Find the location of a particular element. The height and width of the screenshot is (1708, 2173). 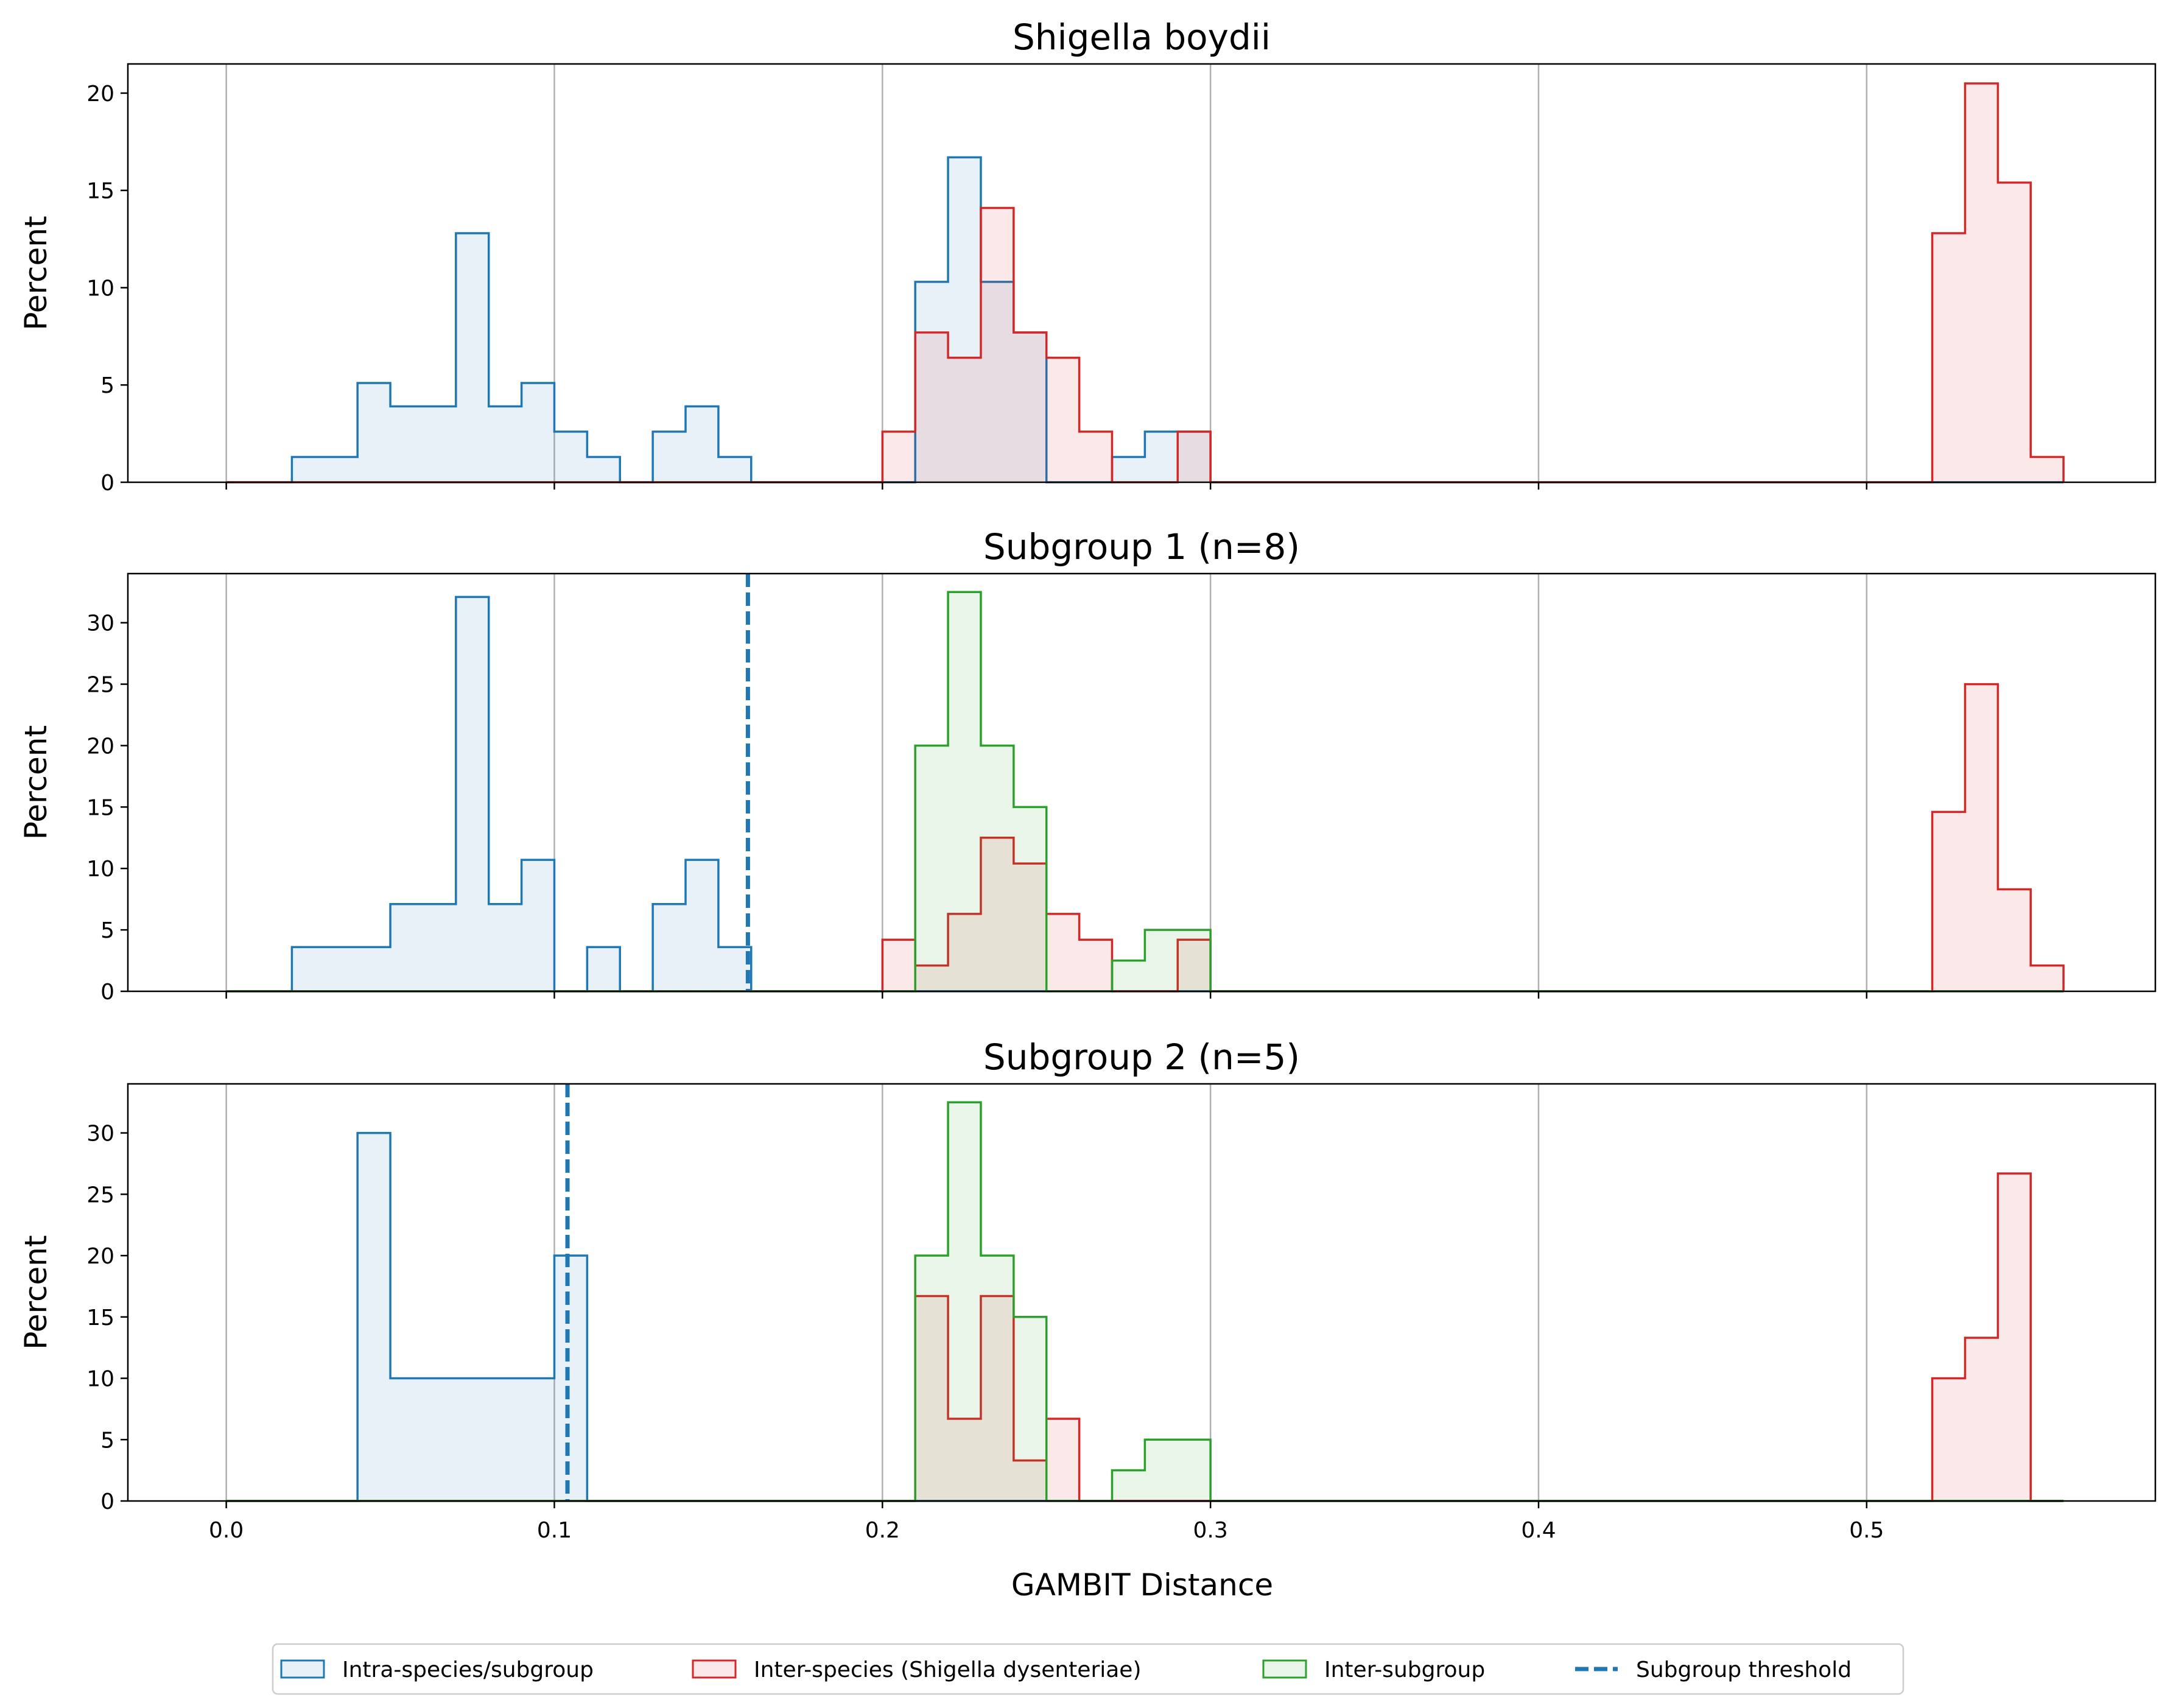

x-tick-label: 0.0 is located at coordinates (227, 1530).